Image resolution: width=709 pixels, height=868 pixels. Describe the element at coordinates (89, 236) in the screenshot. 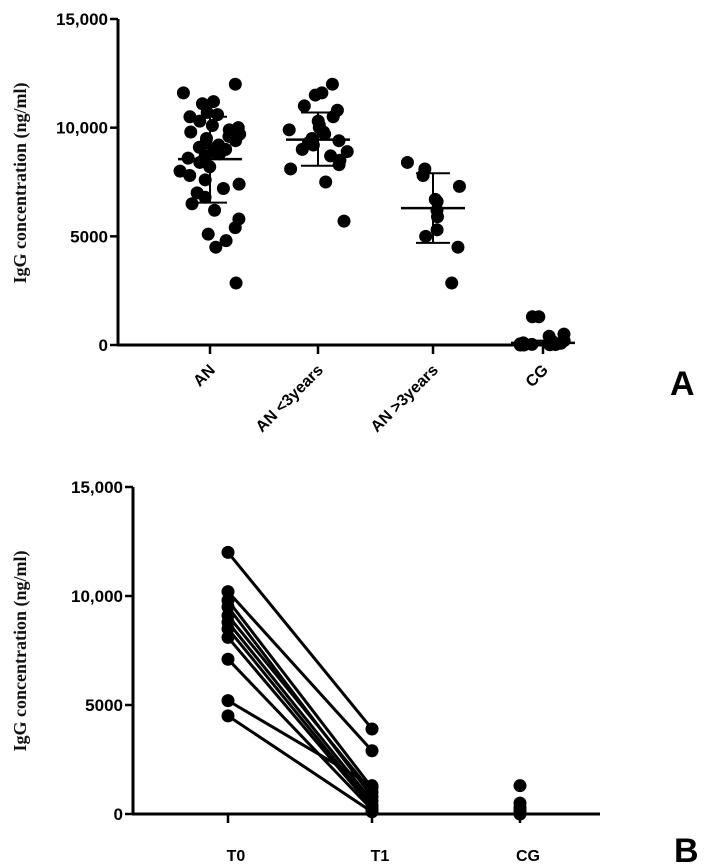

I see `panel-a-ytick-label: 5000` at that location.